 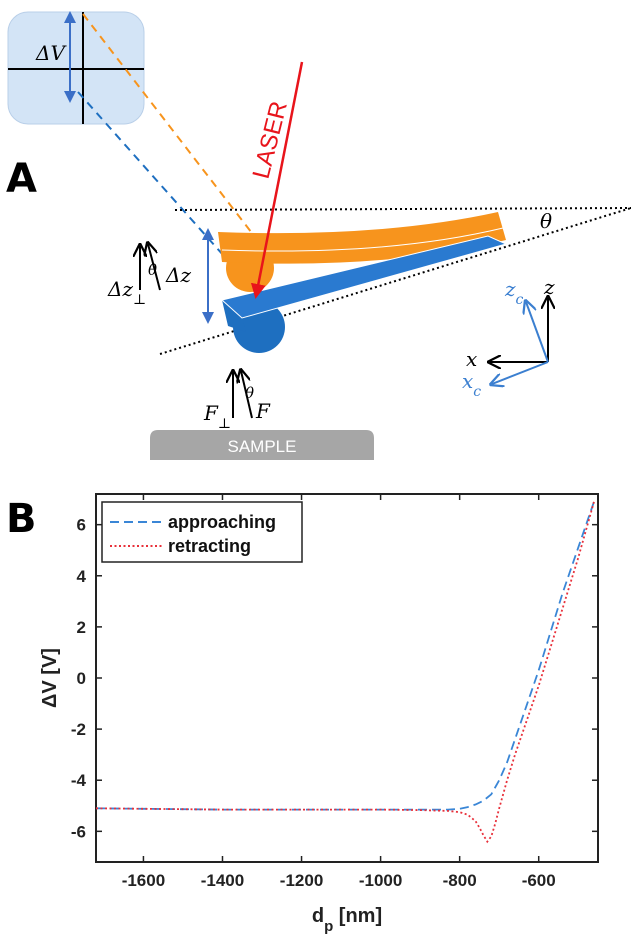 What do you see at coordinates (301, 880) in the screenshot?
I see `x-tick-label: -1200` at bounding box center [301, 880].